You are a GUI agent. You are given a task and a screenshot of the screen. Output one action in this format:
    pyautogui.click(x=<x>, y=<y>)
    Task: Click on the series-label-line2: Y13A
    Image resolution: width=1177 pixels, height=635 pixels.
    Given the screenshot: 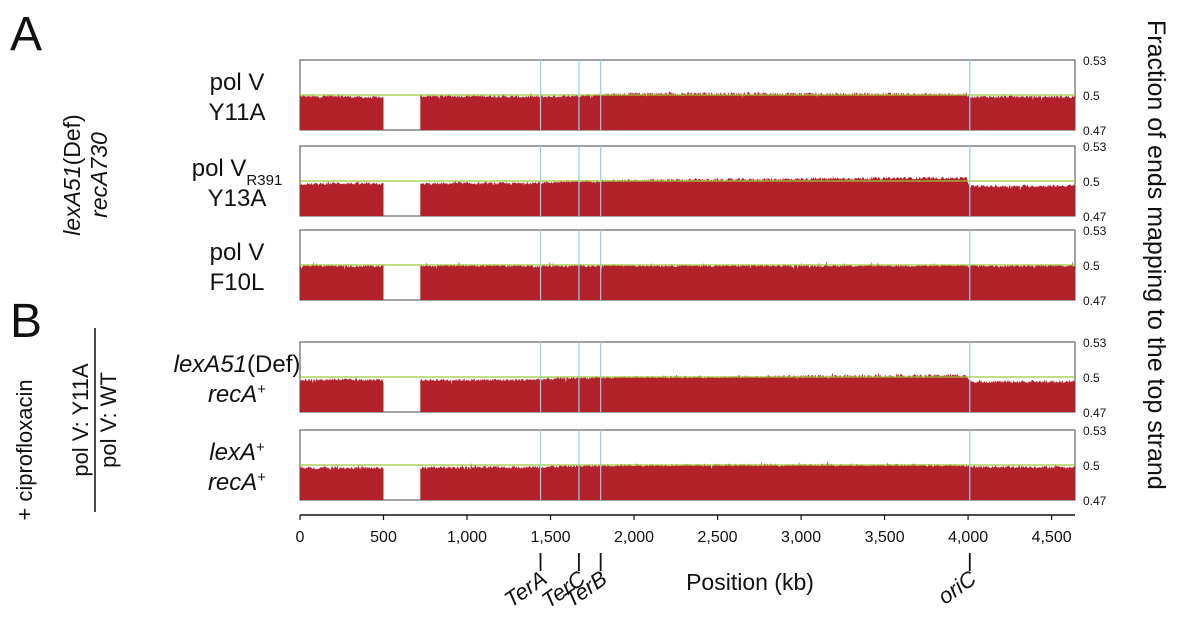 What is the action you would take?
    pyautogui.click(x=237, y=198)
    